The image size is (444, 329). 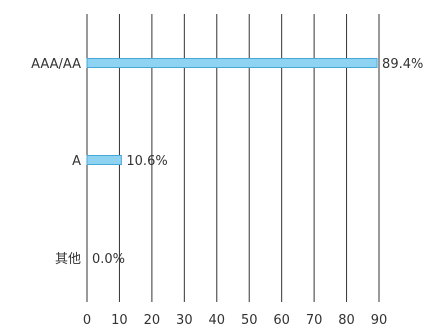 What do you see at coordinates (146, 161) in the screenshot?
I see `data-label: 10.6%` at bounding box center [146, 161].